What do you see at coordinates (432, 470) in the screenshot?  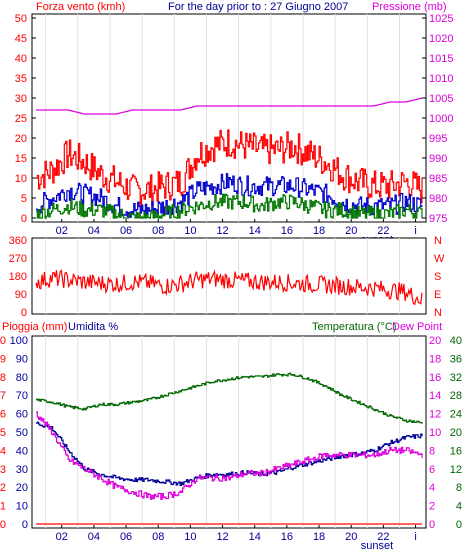 I see `dew-tick-label: 6` at bounding box center [432, 470].